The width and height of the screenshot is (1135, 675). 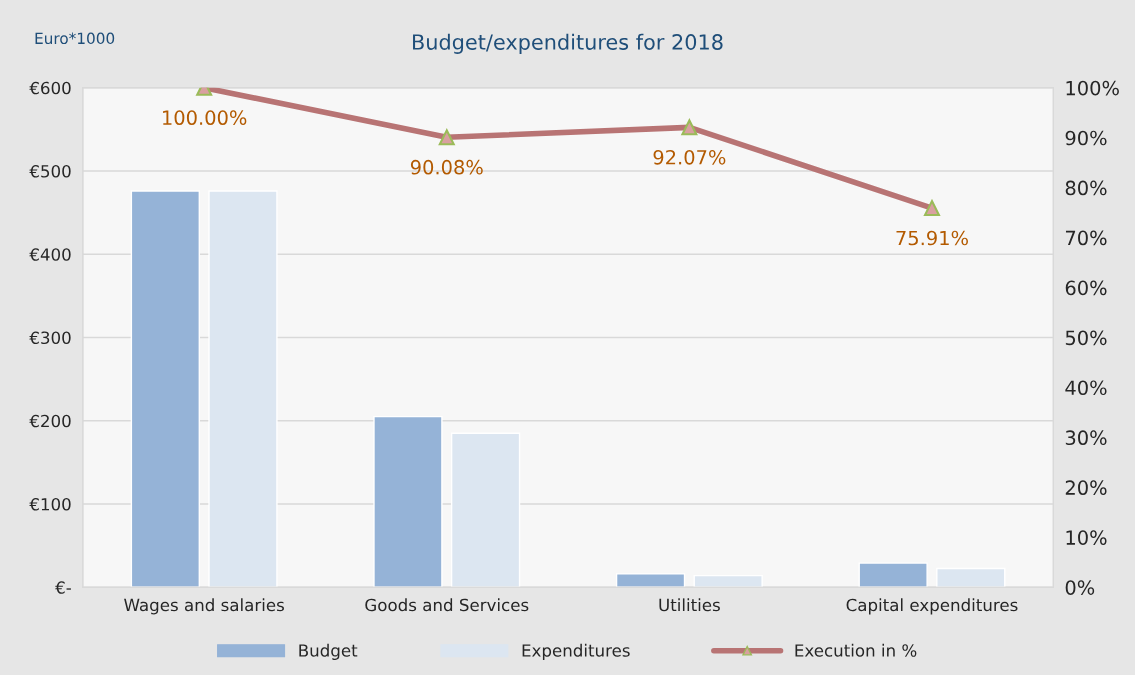 I want to click on legend-label: Expenditures, so click(x=576, y=651).